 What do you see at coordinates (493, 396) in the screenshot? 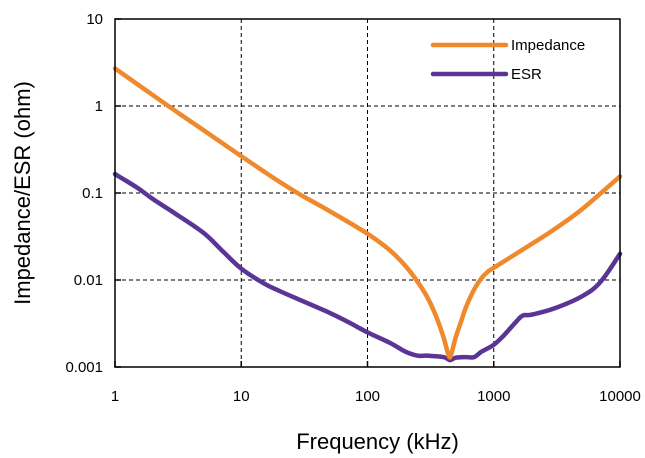
I see `x-tick-label: 1000` at bounding box center [493, 396].